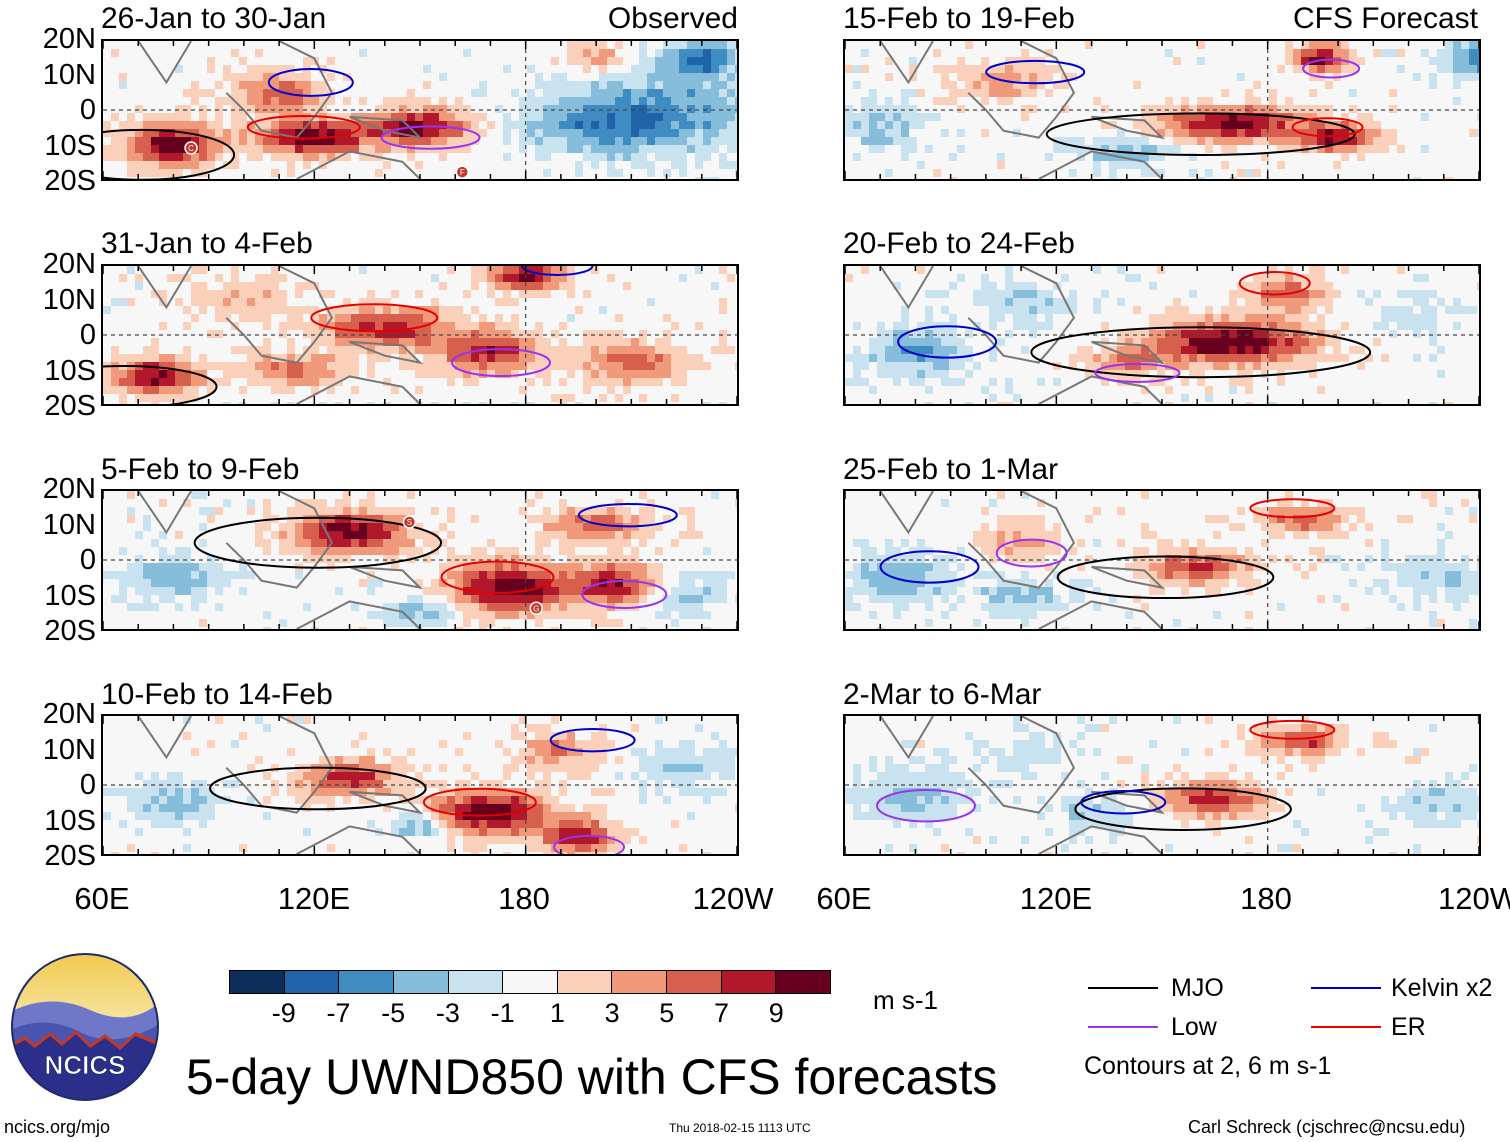 The image size is (1510, 1142). What do you see at coordinates (844, 898) in the screenshot?
I see `lon-tick-60e-right: 60E` at bounding box center [844, 898].